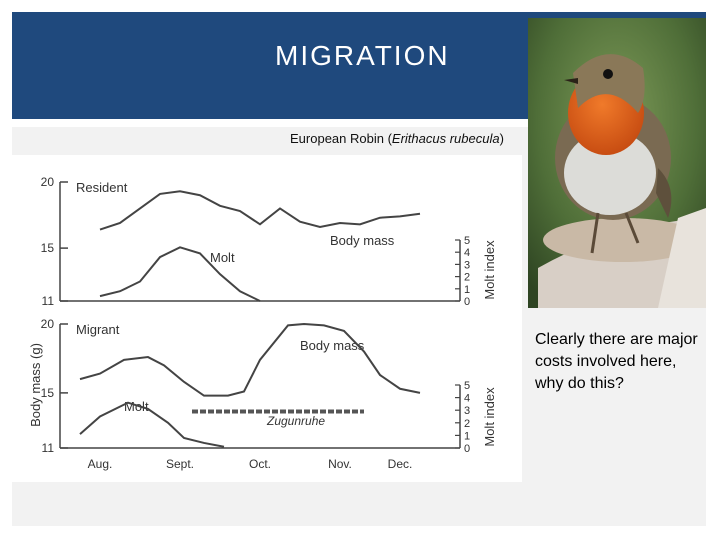  What do you see at coordinates (102, 187) in the screenshot?
I see `panel-label-resident: Resident` at bounding box center [102, 187].